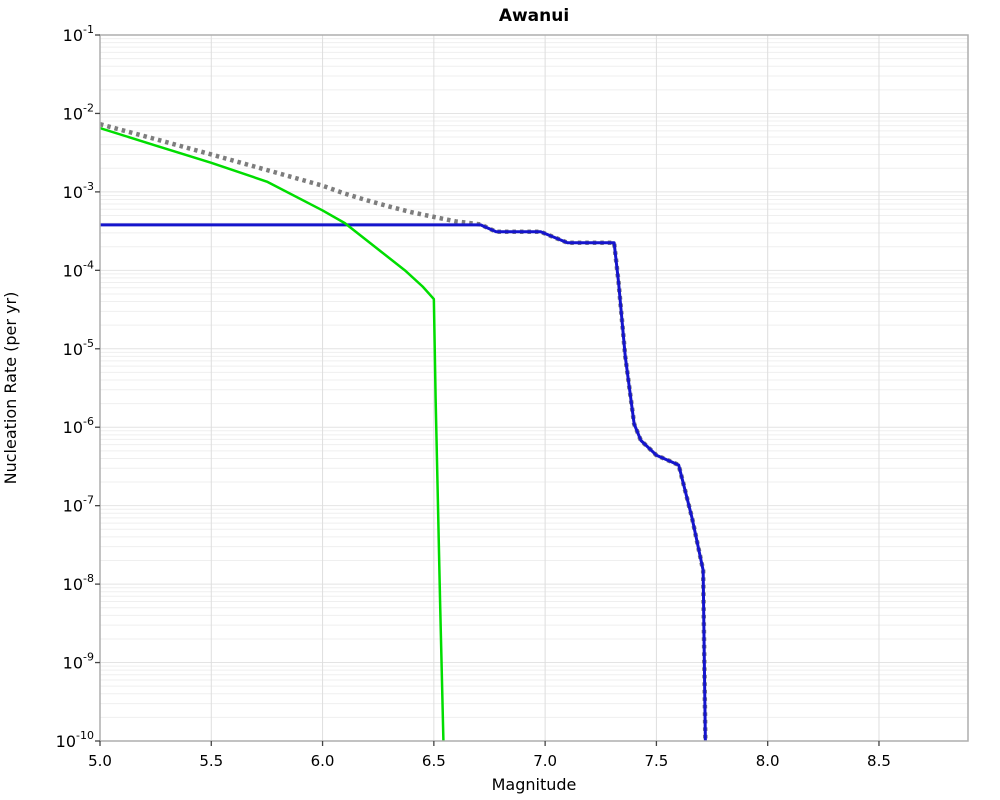 This screenshot has height=800, width=1000. Describe the element at coordinates (78, 112) in the screenshot. I see `y-axis-tick-label: 10⁻²` at that location.